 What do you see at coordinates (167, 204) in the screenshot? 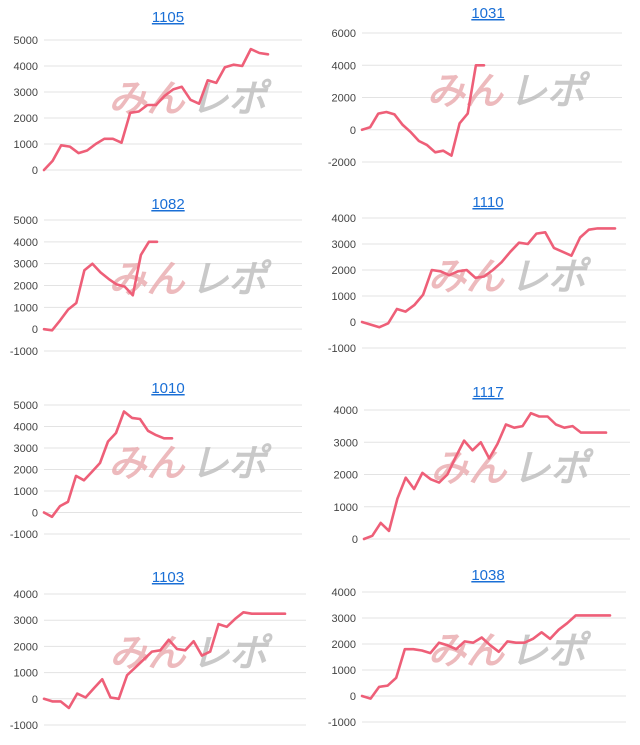
I see `chart-title-link: 1082` at bounding box center [167, 204].